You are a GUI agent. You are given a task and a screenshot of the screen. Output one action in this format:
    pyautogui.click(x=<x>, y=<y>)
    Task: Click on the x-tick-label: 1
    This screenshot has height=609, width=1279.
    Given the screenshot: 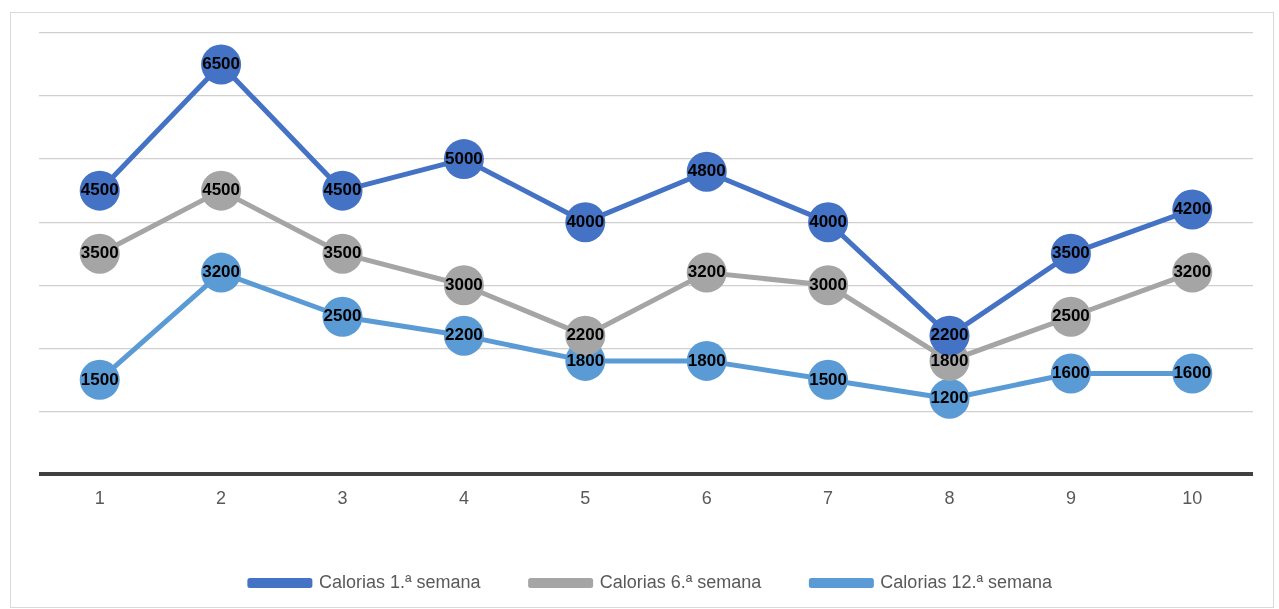 What is the action you would take?
    pyautogui.click(x=99, y=498)
    